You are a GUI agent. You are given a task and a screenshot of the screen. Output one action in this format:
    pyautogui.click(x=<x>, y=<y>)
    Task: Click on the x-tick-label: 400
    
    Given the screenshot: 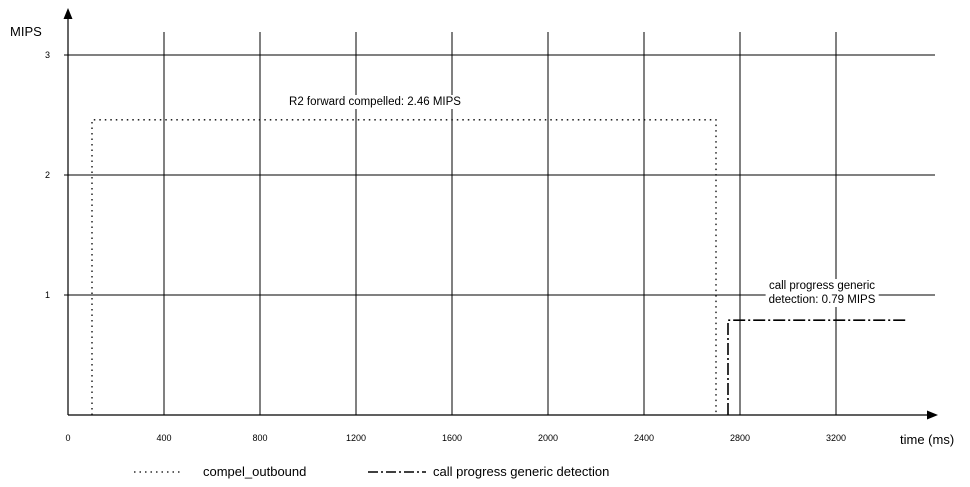 What is the action you would take?
    pyautogui.click(x=163, y=438)
    